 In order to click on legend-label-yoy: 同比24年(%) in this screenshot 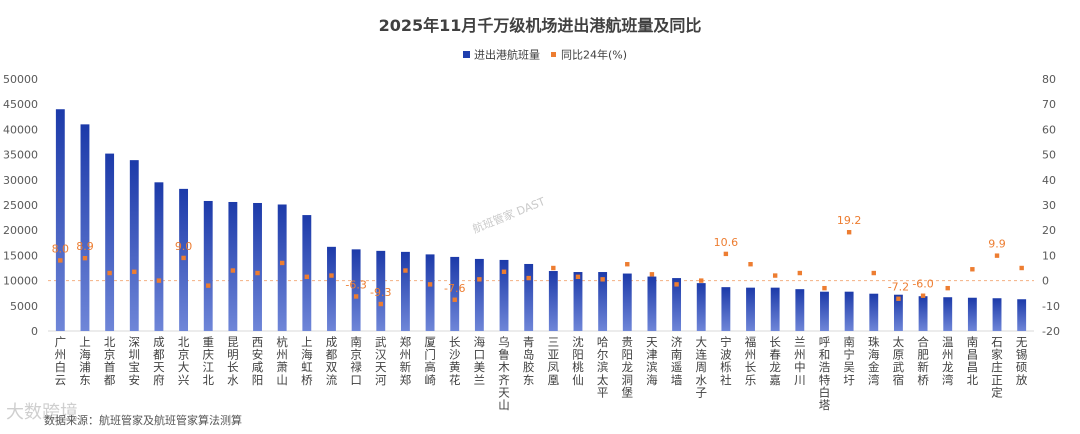, I will do `click(594, 55)`.